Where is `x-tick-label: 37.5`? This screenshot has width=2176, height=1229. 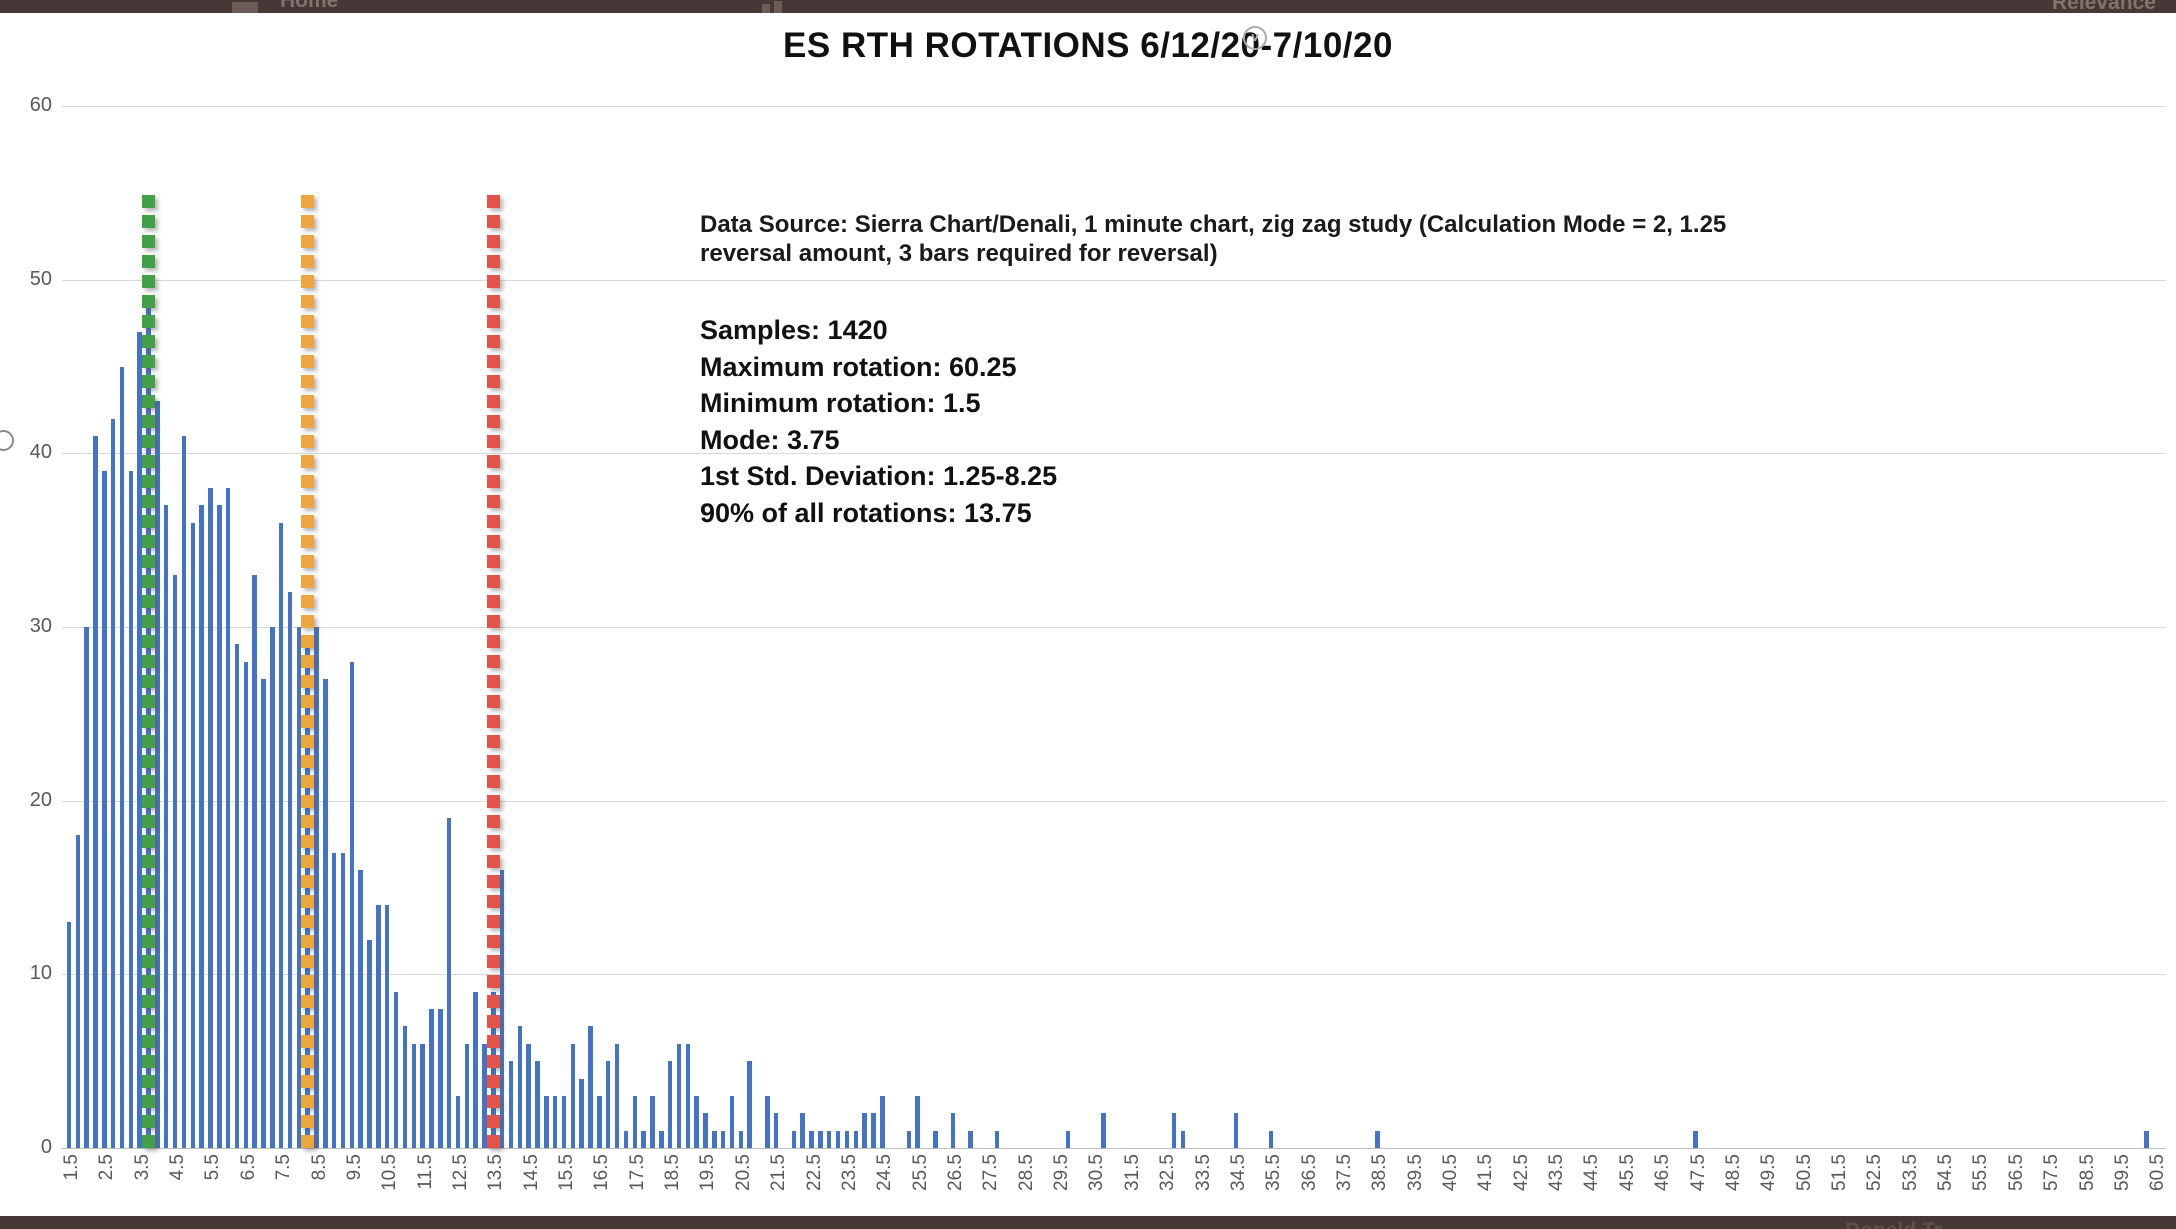
x-tick-label: 37.5 is located at coordinates (1344, 1172).